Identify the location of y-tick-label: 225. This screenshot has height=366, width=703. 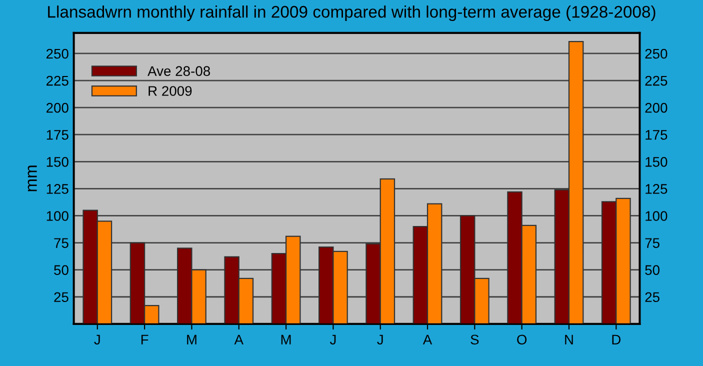
(57, 81).